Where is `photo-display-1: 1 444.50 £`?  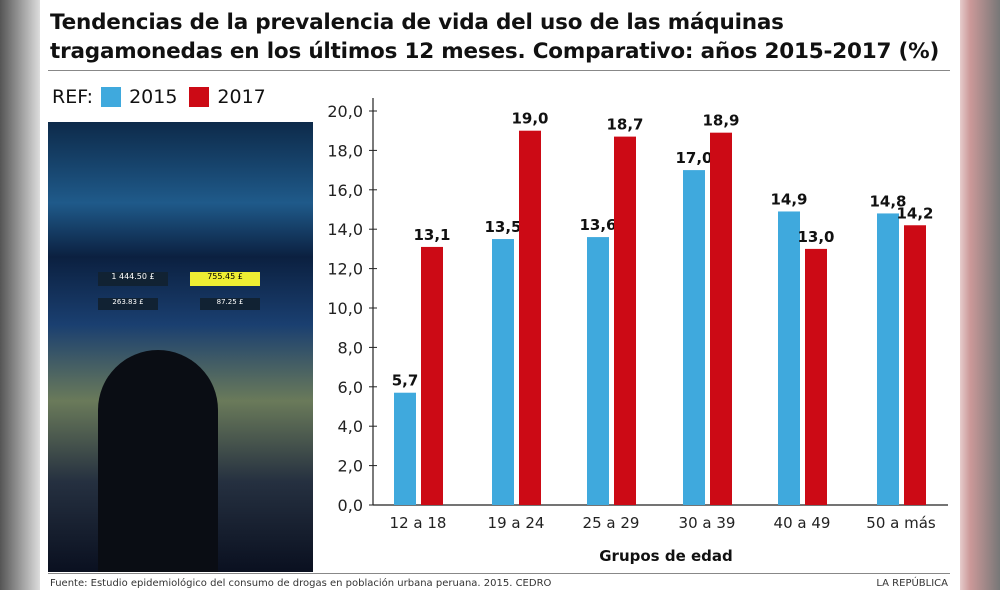
photo-display-1: 1 444.50 £ is located at coordinates (133, 279).